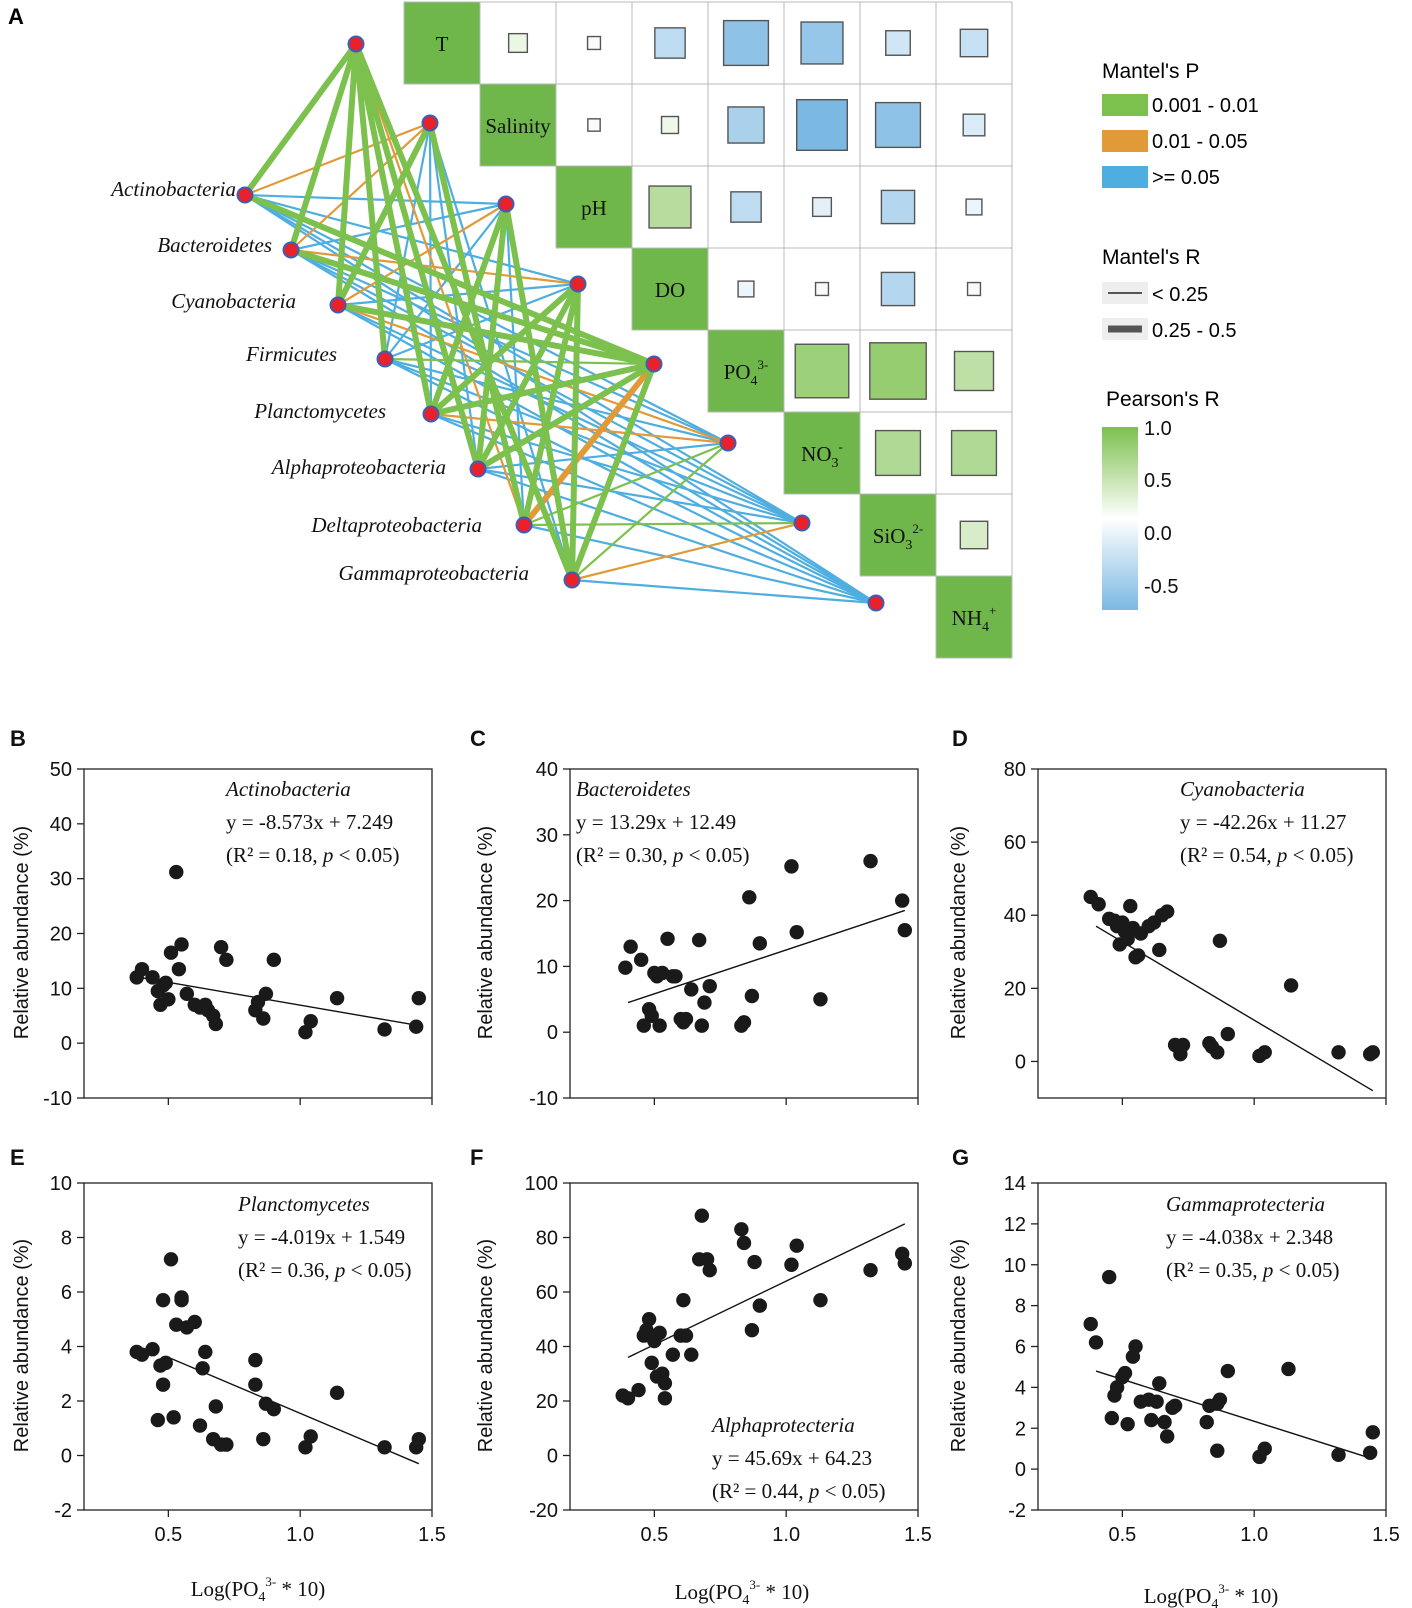 The image size is (1412, 1608). I want to click on panel-F-equation: y = 45.69x + 64.23, so click(792, 1458).